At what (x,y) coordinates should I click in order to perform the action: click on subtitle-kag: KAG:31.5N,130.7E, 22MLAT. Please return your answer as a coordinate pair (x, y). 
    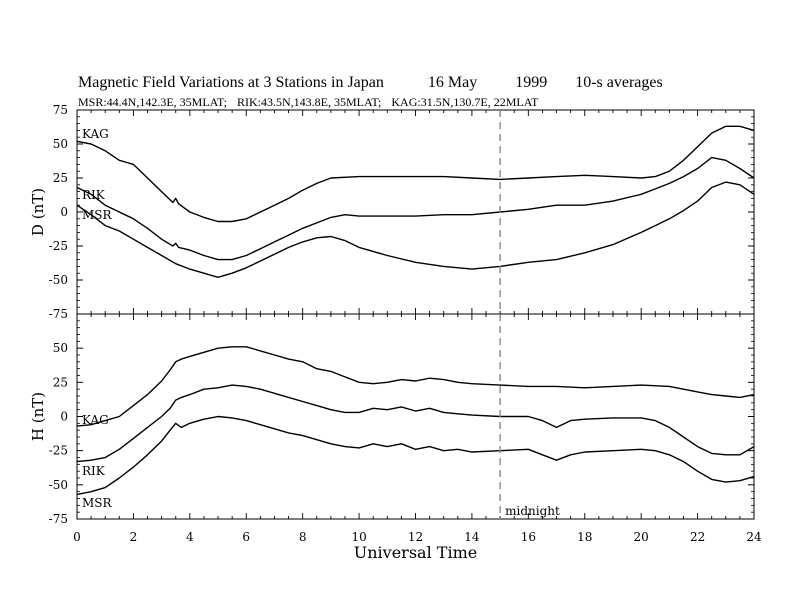
    Looking at the image, I should click on (465, 102).